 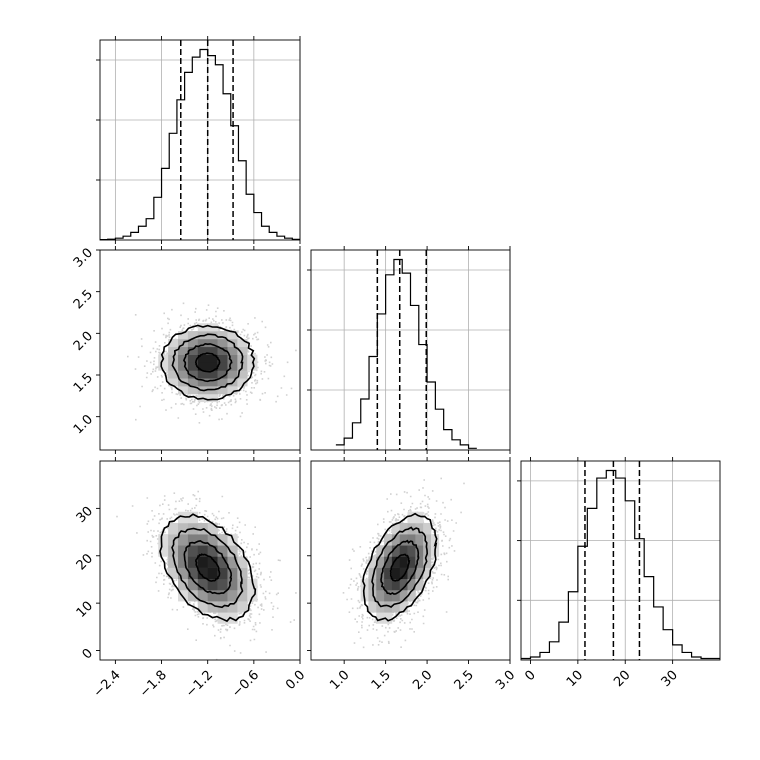 What do you see at coordinates (339, 680) in the screenshot?
I see `x-tick-label: 1.0` at bounding box center [339, 680].